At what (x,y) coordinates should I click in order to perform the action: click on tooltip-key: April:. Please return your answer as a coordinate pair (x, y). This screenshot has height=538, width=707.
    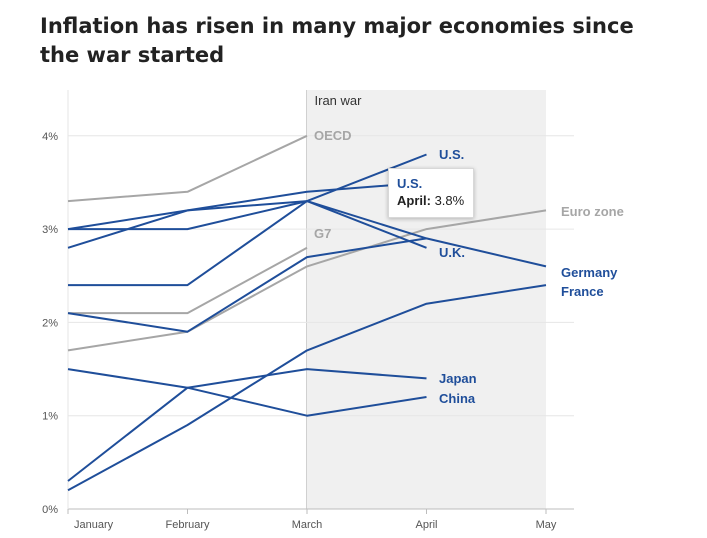
    Looking at the image, I should click on (414, 200).